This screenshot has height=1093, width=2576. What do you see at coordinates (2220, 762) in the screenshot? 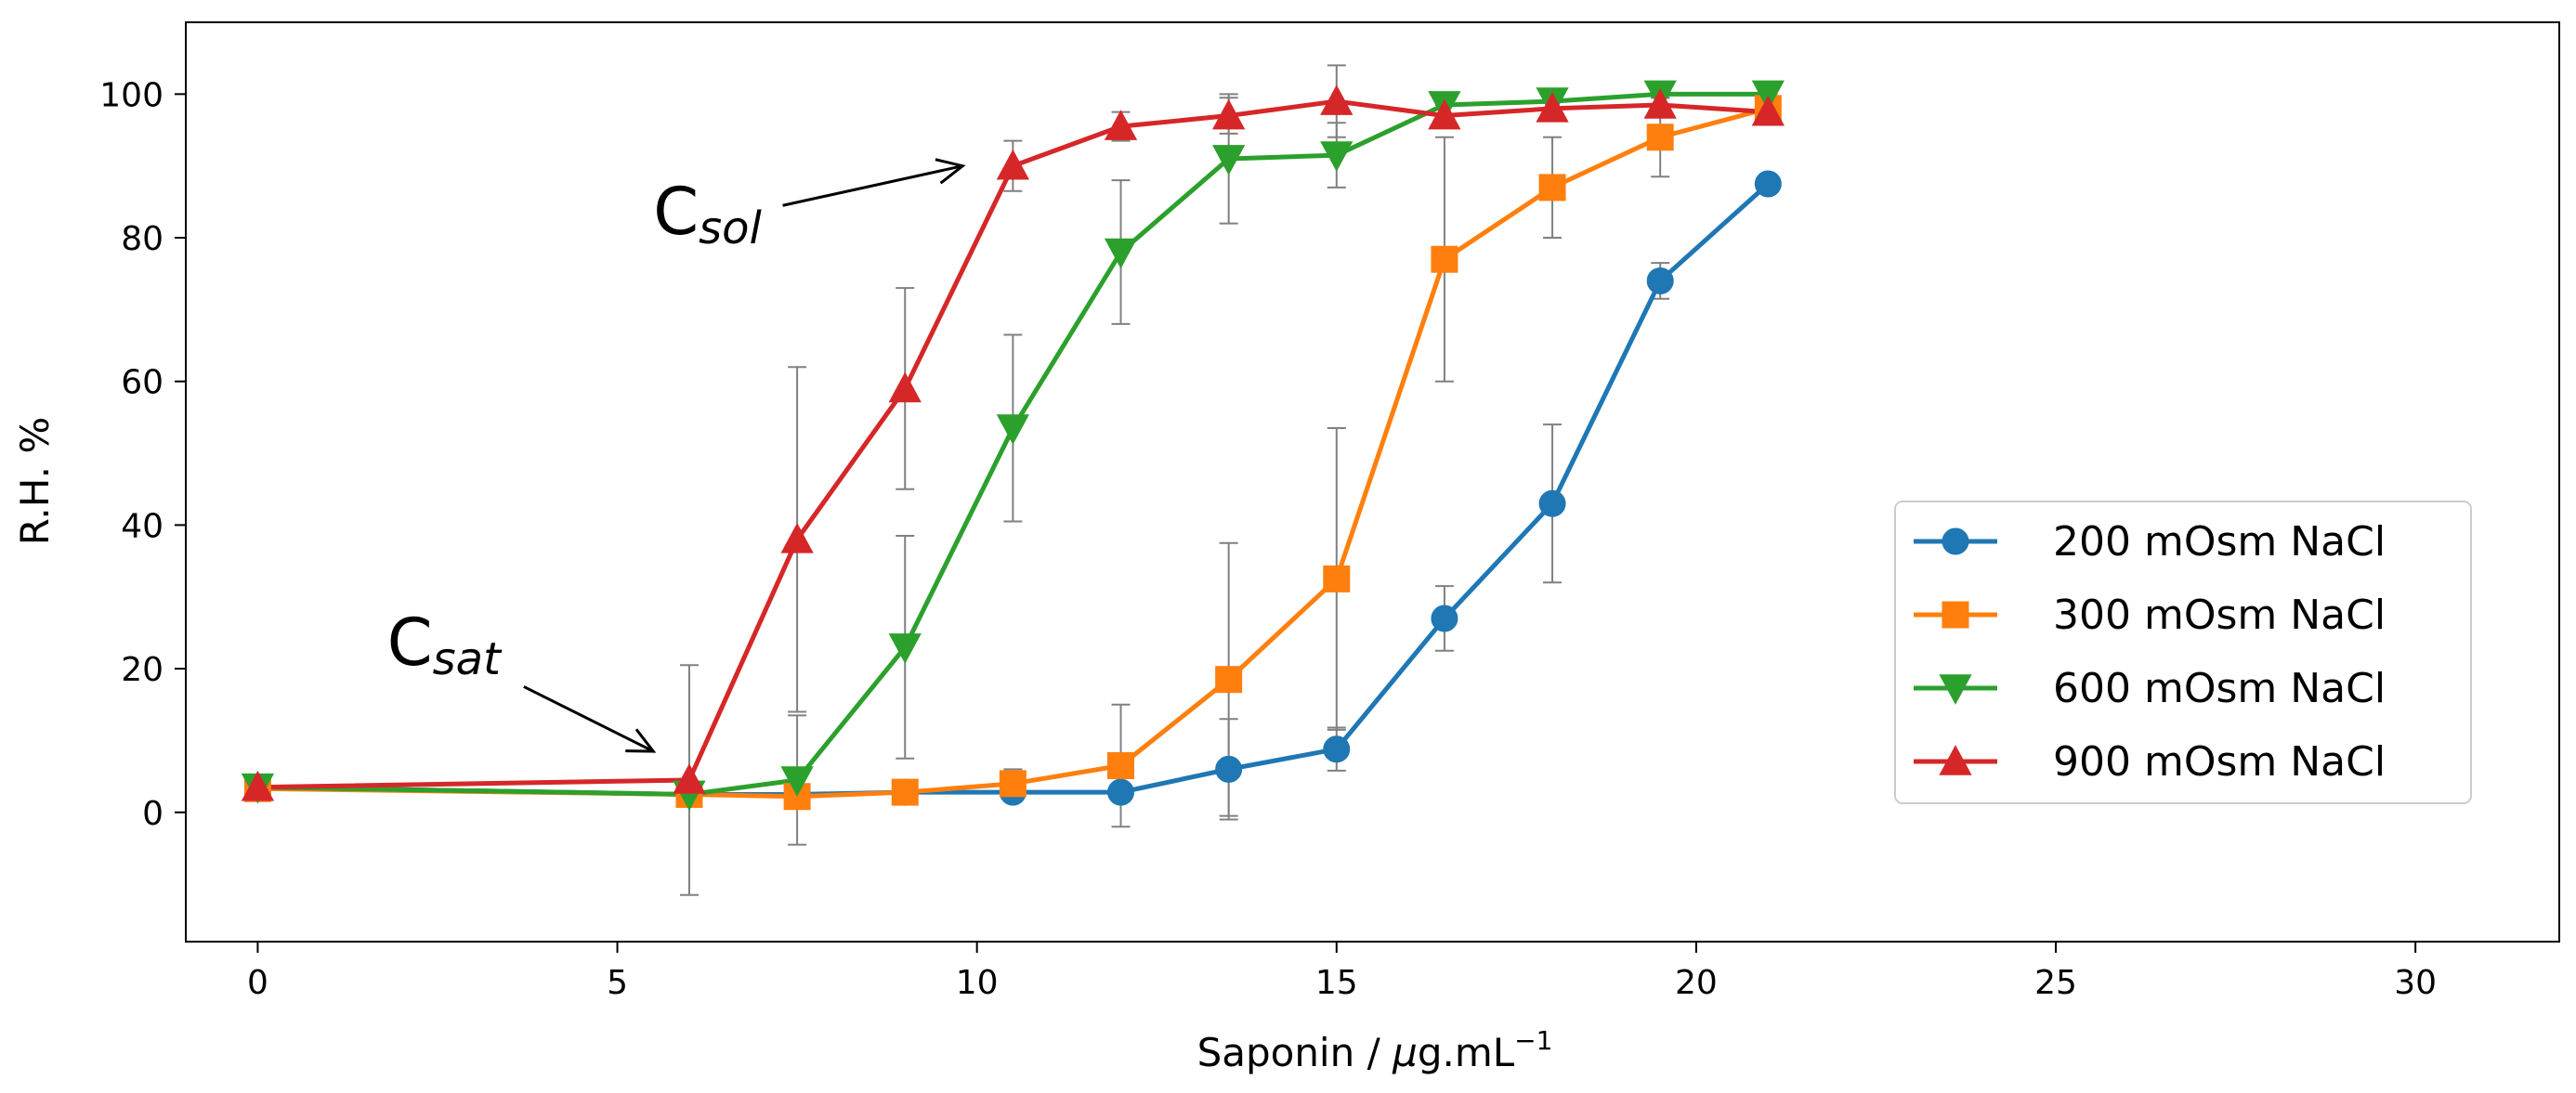
I see `legend-label: 900 mOsm NaCl` at bounding box center [2220, 762].